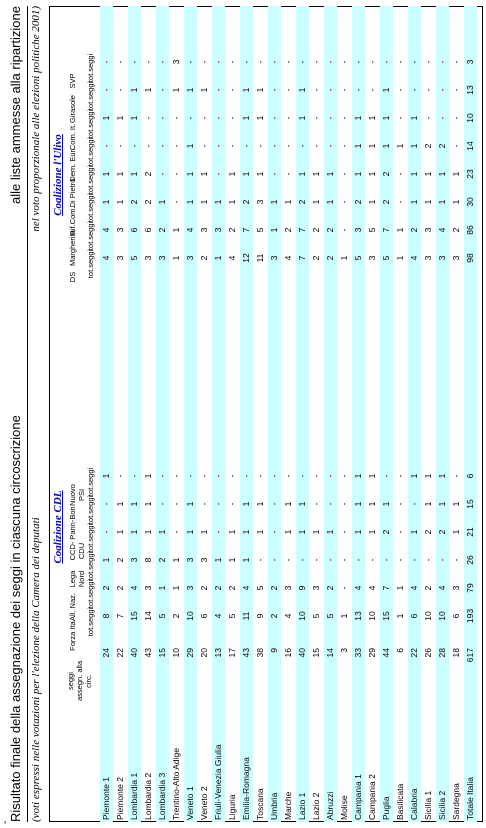 The height and width of the screenshot is (828, 486). What do you see at coordinates (400, 801) in the screenshot?
I see `region-name: Basilicata` at bounding box center [400, 801].